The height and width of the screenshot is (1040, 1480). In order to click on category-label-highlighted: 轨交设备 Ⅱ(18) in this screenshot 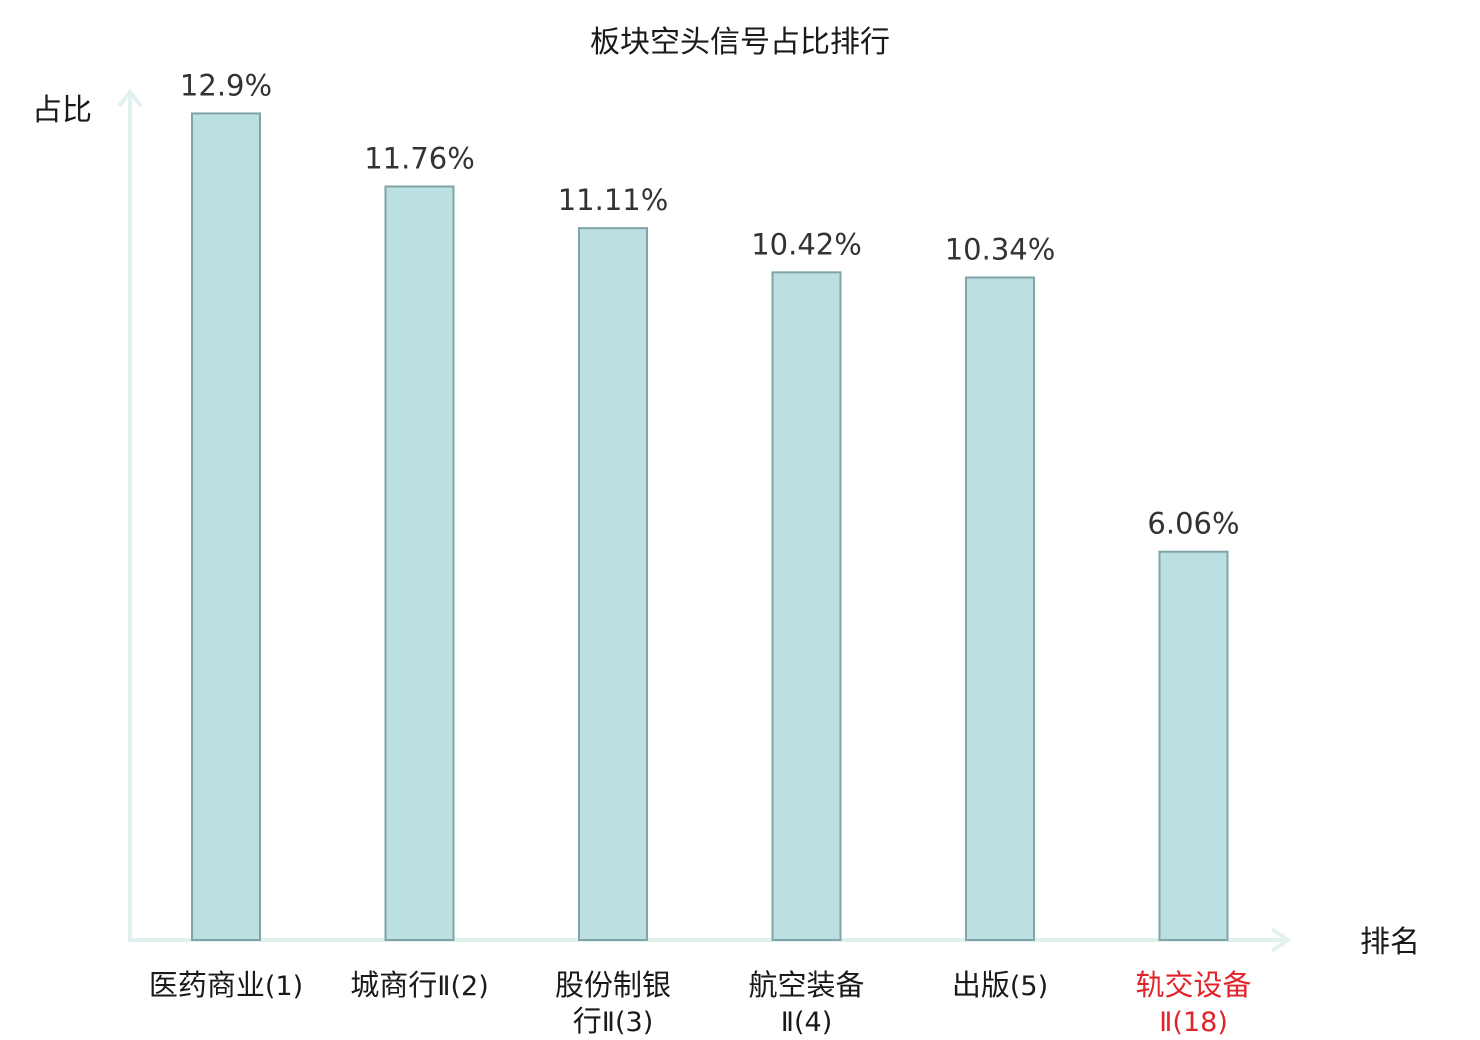, I will do `click(1193, 1003)`.